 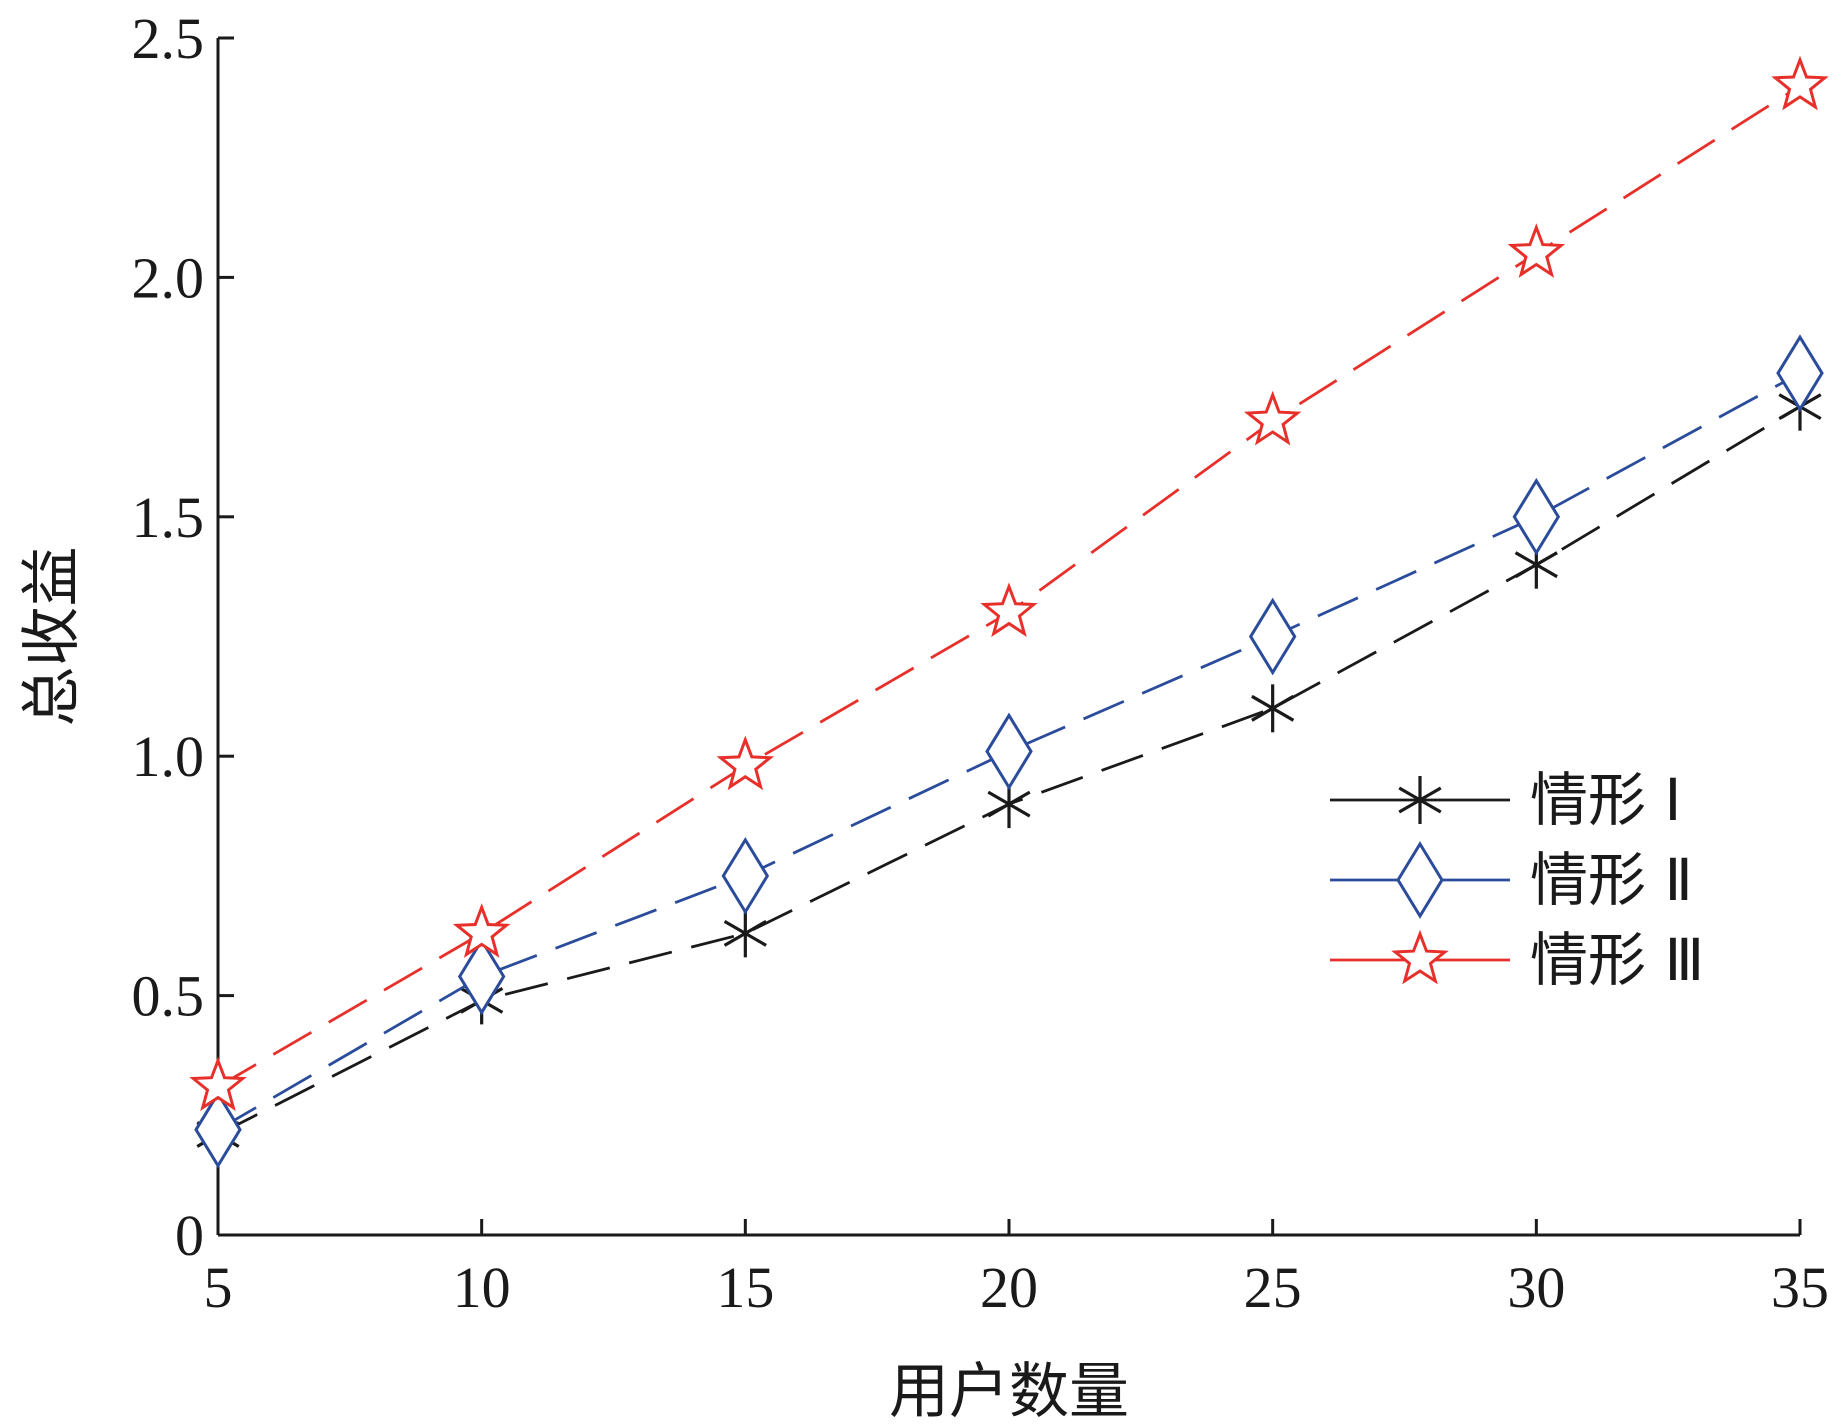 What do you see at coordinates (1606, 800) in the screenshot?
I see `legend-label: 情形 Ⅰ` at bounding box center [1606, 800].